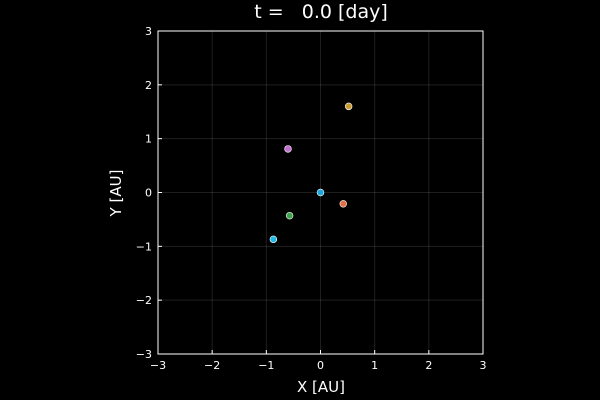 This screenshot has height=400, width=600. What do you see at coordinates (428, 365) in the screenshot?
I see `x-tick-label: 2` at bounding box center [428, 365].